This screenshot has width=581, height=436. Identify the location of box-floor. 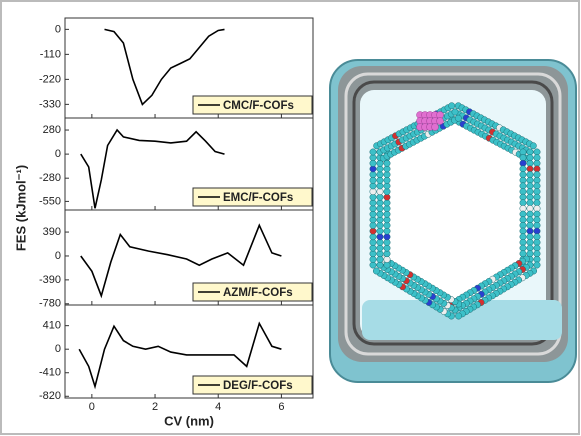
(462, 320).